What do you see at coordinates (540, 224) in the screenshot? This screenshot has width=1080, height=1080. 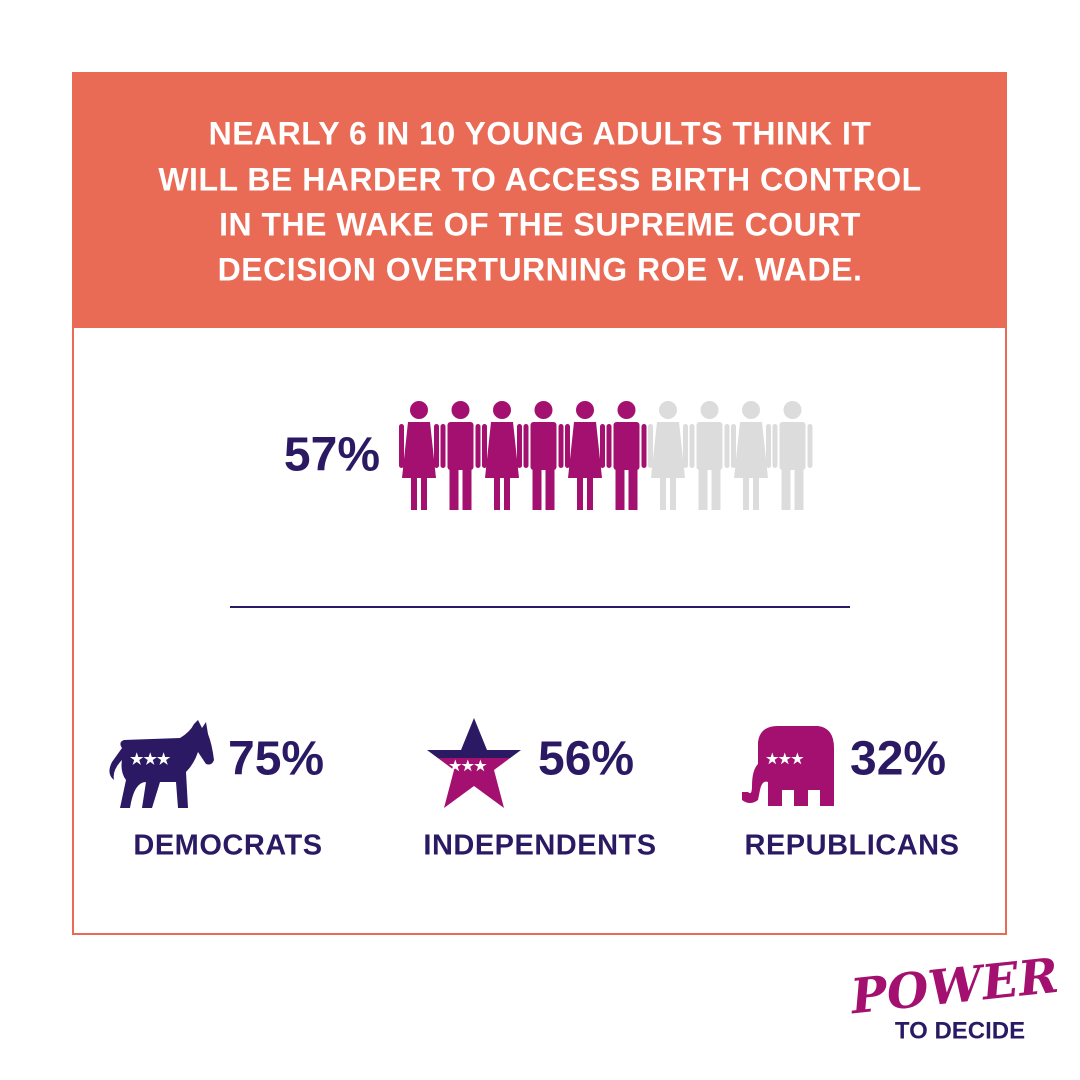 I see `headline: IN THE WAKE OF THE SUPREME COURT` at bounding box center [540, 224].